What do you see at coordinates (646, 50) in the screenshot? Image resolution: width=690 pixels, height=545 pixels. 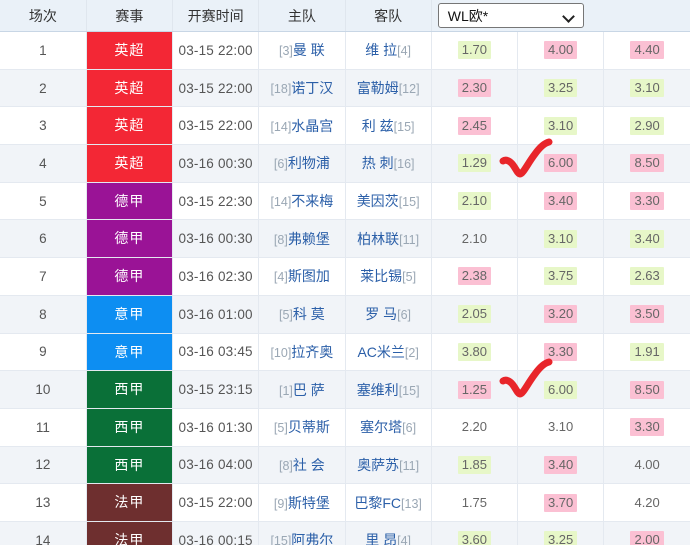 I see `cell-odds-away-win: 4.40` at bounding box center [646, 50].